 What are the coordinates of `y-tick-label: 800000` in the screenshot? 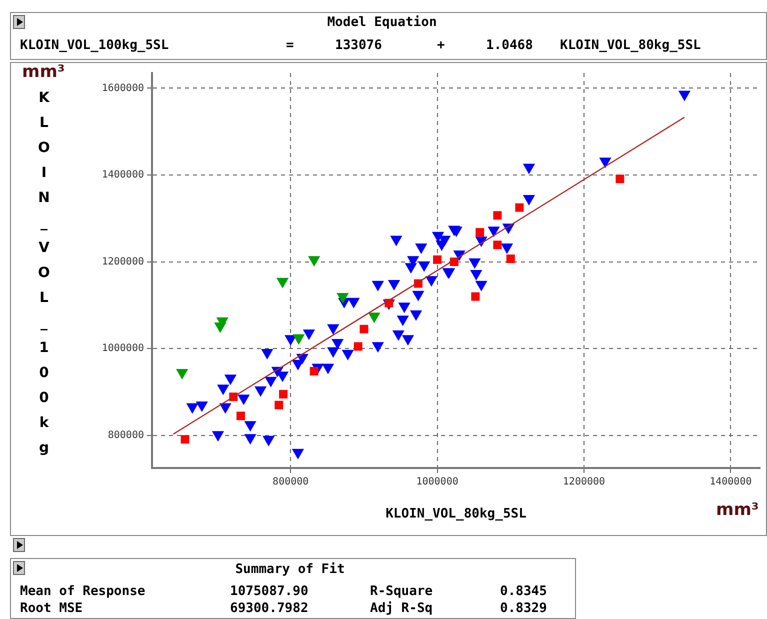 It's located at (126, 436).